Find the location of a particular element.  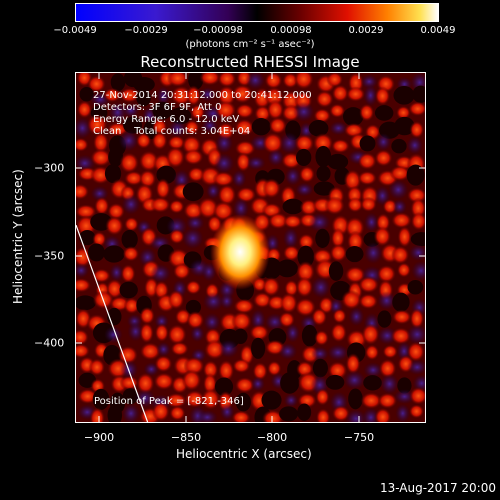

source-peak is located at coordinates (240, 252).